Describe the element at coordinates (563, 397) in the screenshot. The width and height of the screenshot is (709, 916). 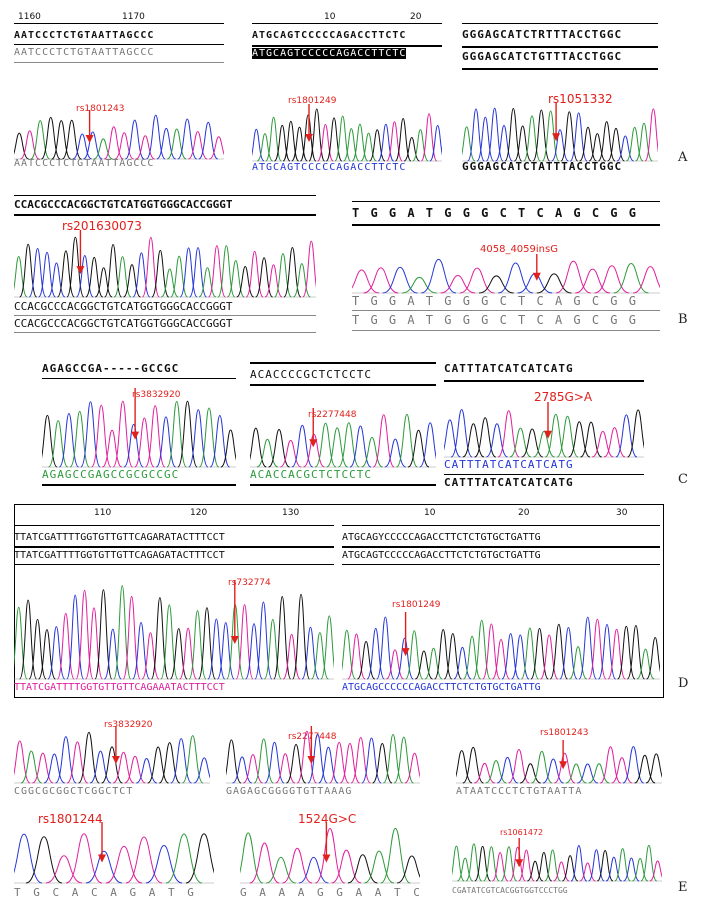
I see `variant-label: 2785G>A` at that location.